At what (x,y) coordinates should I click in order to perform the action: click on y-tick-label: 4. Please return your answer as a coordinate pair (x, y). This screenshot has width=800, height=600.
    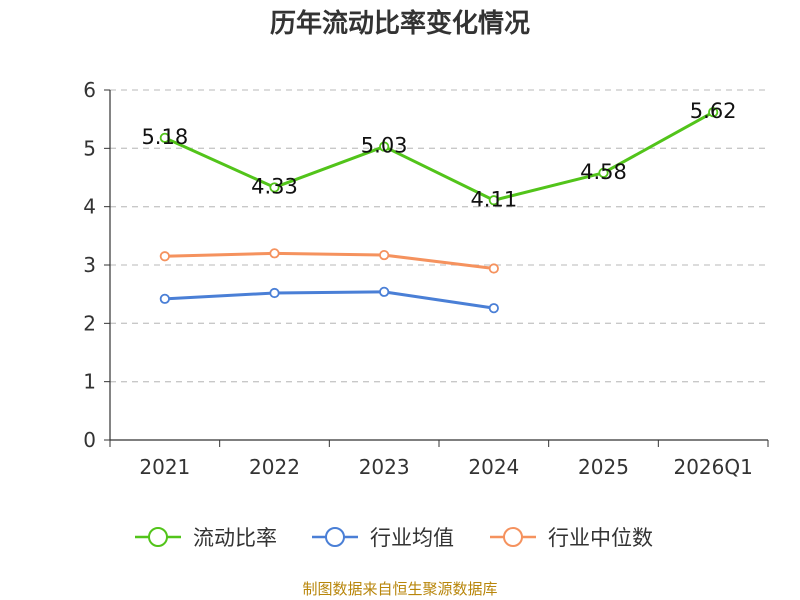
    Looking at the image, I should click on (89, 207).